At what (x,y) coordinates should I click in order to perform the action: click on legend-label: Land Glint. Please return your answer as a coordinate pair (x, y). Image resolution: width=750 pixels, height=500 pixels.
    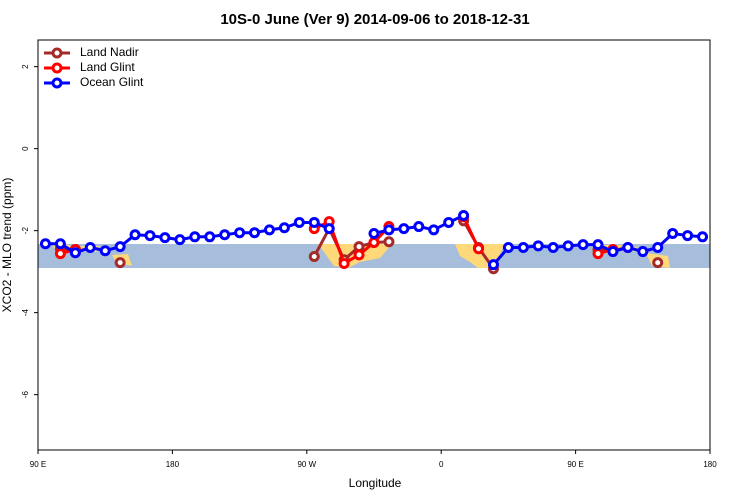
    Looking at the image, I should click on (107, 67).